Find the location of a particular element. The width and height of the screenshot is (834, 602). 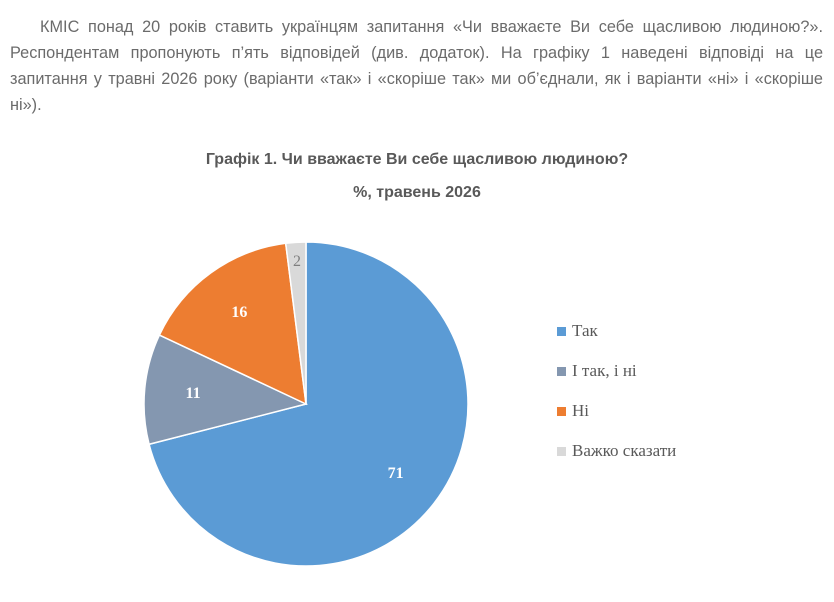

legend-item-3: Важко сказати is located at coordinates (616, 451).